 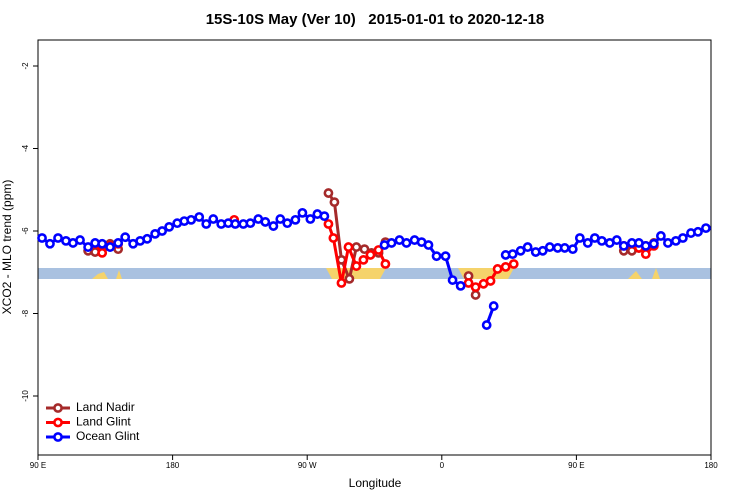 I want to click on y-tick-label: -4, so click(x=25, y=148).